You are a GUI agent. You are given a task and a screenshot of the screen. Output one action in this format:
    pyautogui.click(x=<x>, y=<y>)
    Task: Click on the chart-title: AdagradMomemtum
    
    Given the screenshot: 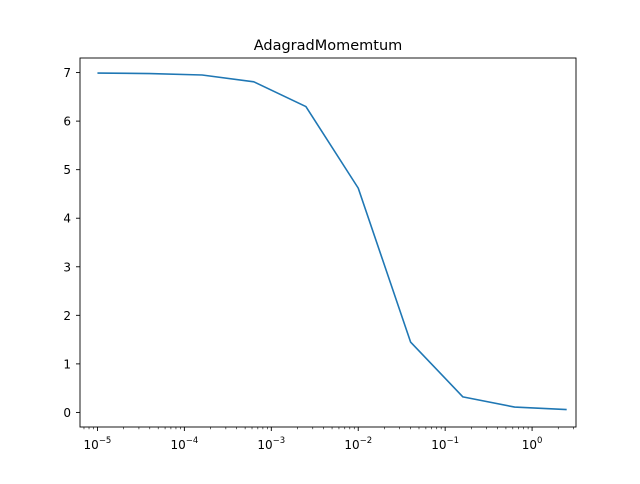 What is the action you would take?
    pyautogui.click(x=328, y=46)
    